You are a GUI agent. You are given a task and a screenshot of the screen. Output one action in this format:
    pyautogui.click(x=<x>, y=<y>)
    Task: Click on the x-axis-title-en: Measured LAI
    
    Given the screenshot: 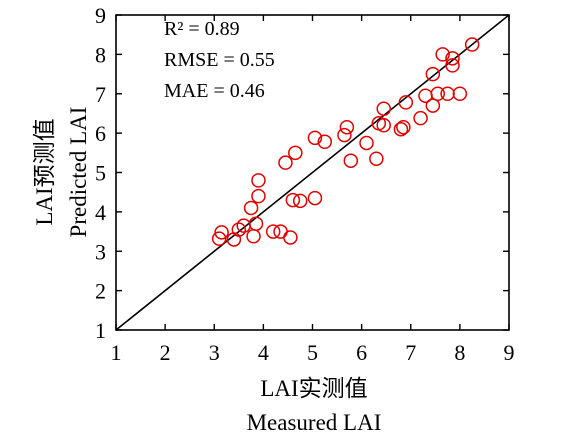 What is the action you would take?
    pyautogui.click(x=314, y=422)
    